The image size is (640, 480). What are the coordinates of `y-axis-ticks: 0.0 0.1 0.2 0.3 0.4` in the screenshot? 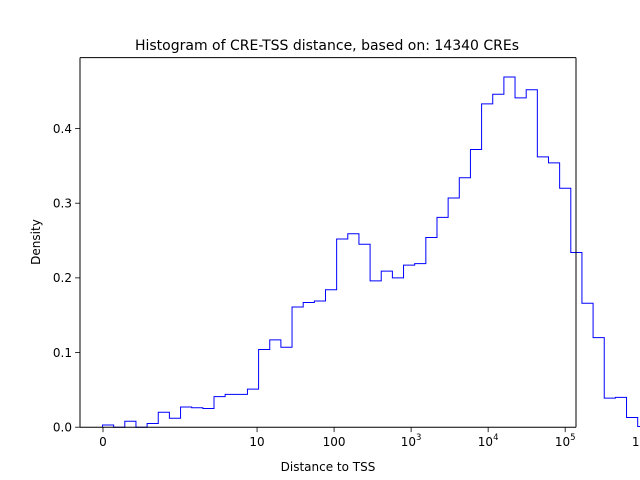 It's located at (66, 278).